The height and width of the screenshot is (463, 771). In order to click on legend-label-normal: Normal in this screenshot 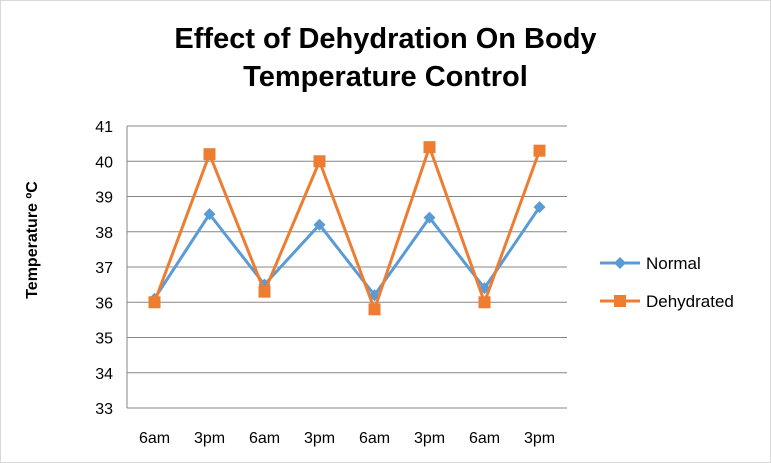, I will do `click(673, 263)`.